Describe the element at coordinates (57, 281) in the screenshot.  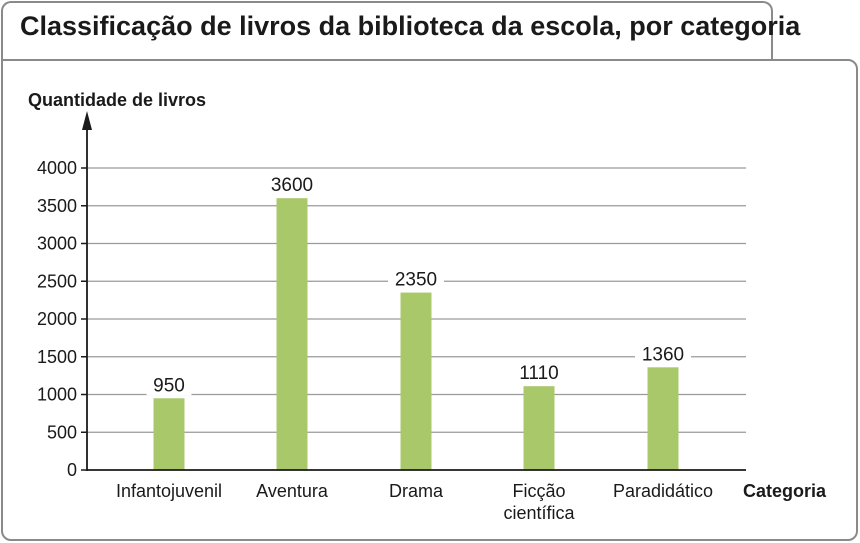
I see `y-tick-label: 2500` at that location.